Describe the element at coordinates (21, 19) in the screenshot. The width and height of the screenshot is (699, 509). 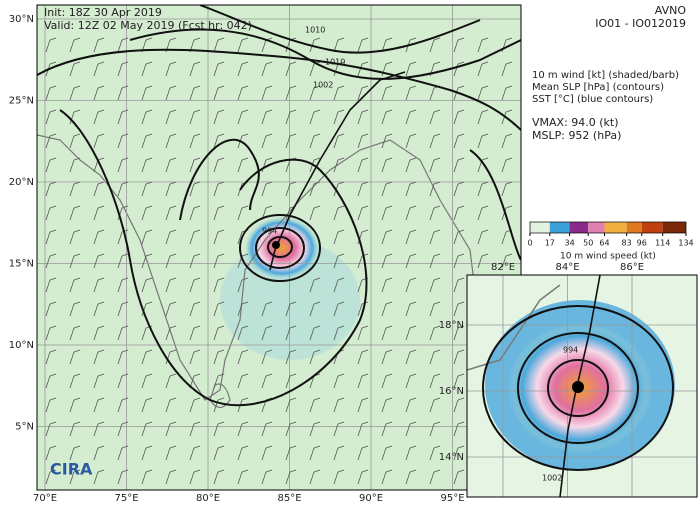
I see `lat-label: 30°N` at that location.